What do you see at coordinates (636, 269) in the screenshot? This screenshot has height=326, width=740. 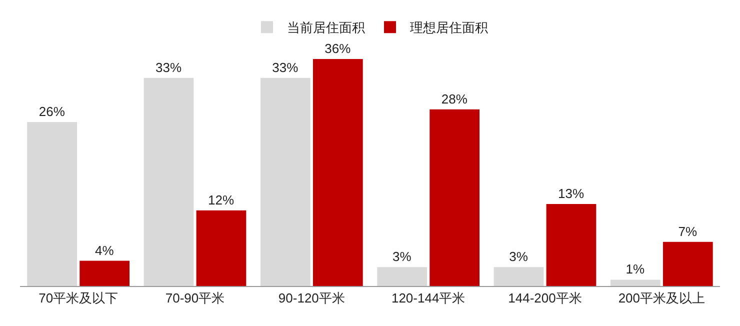 I see `data-label: 1%` at bounding box center [636, 269].